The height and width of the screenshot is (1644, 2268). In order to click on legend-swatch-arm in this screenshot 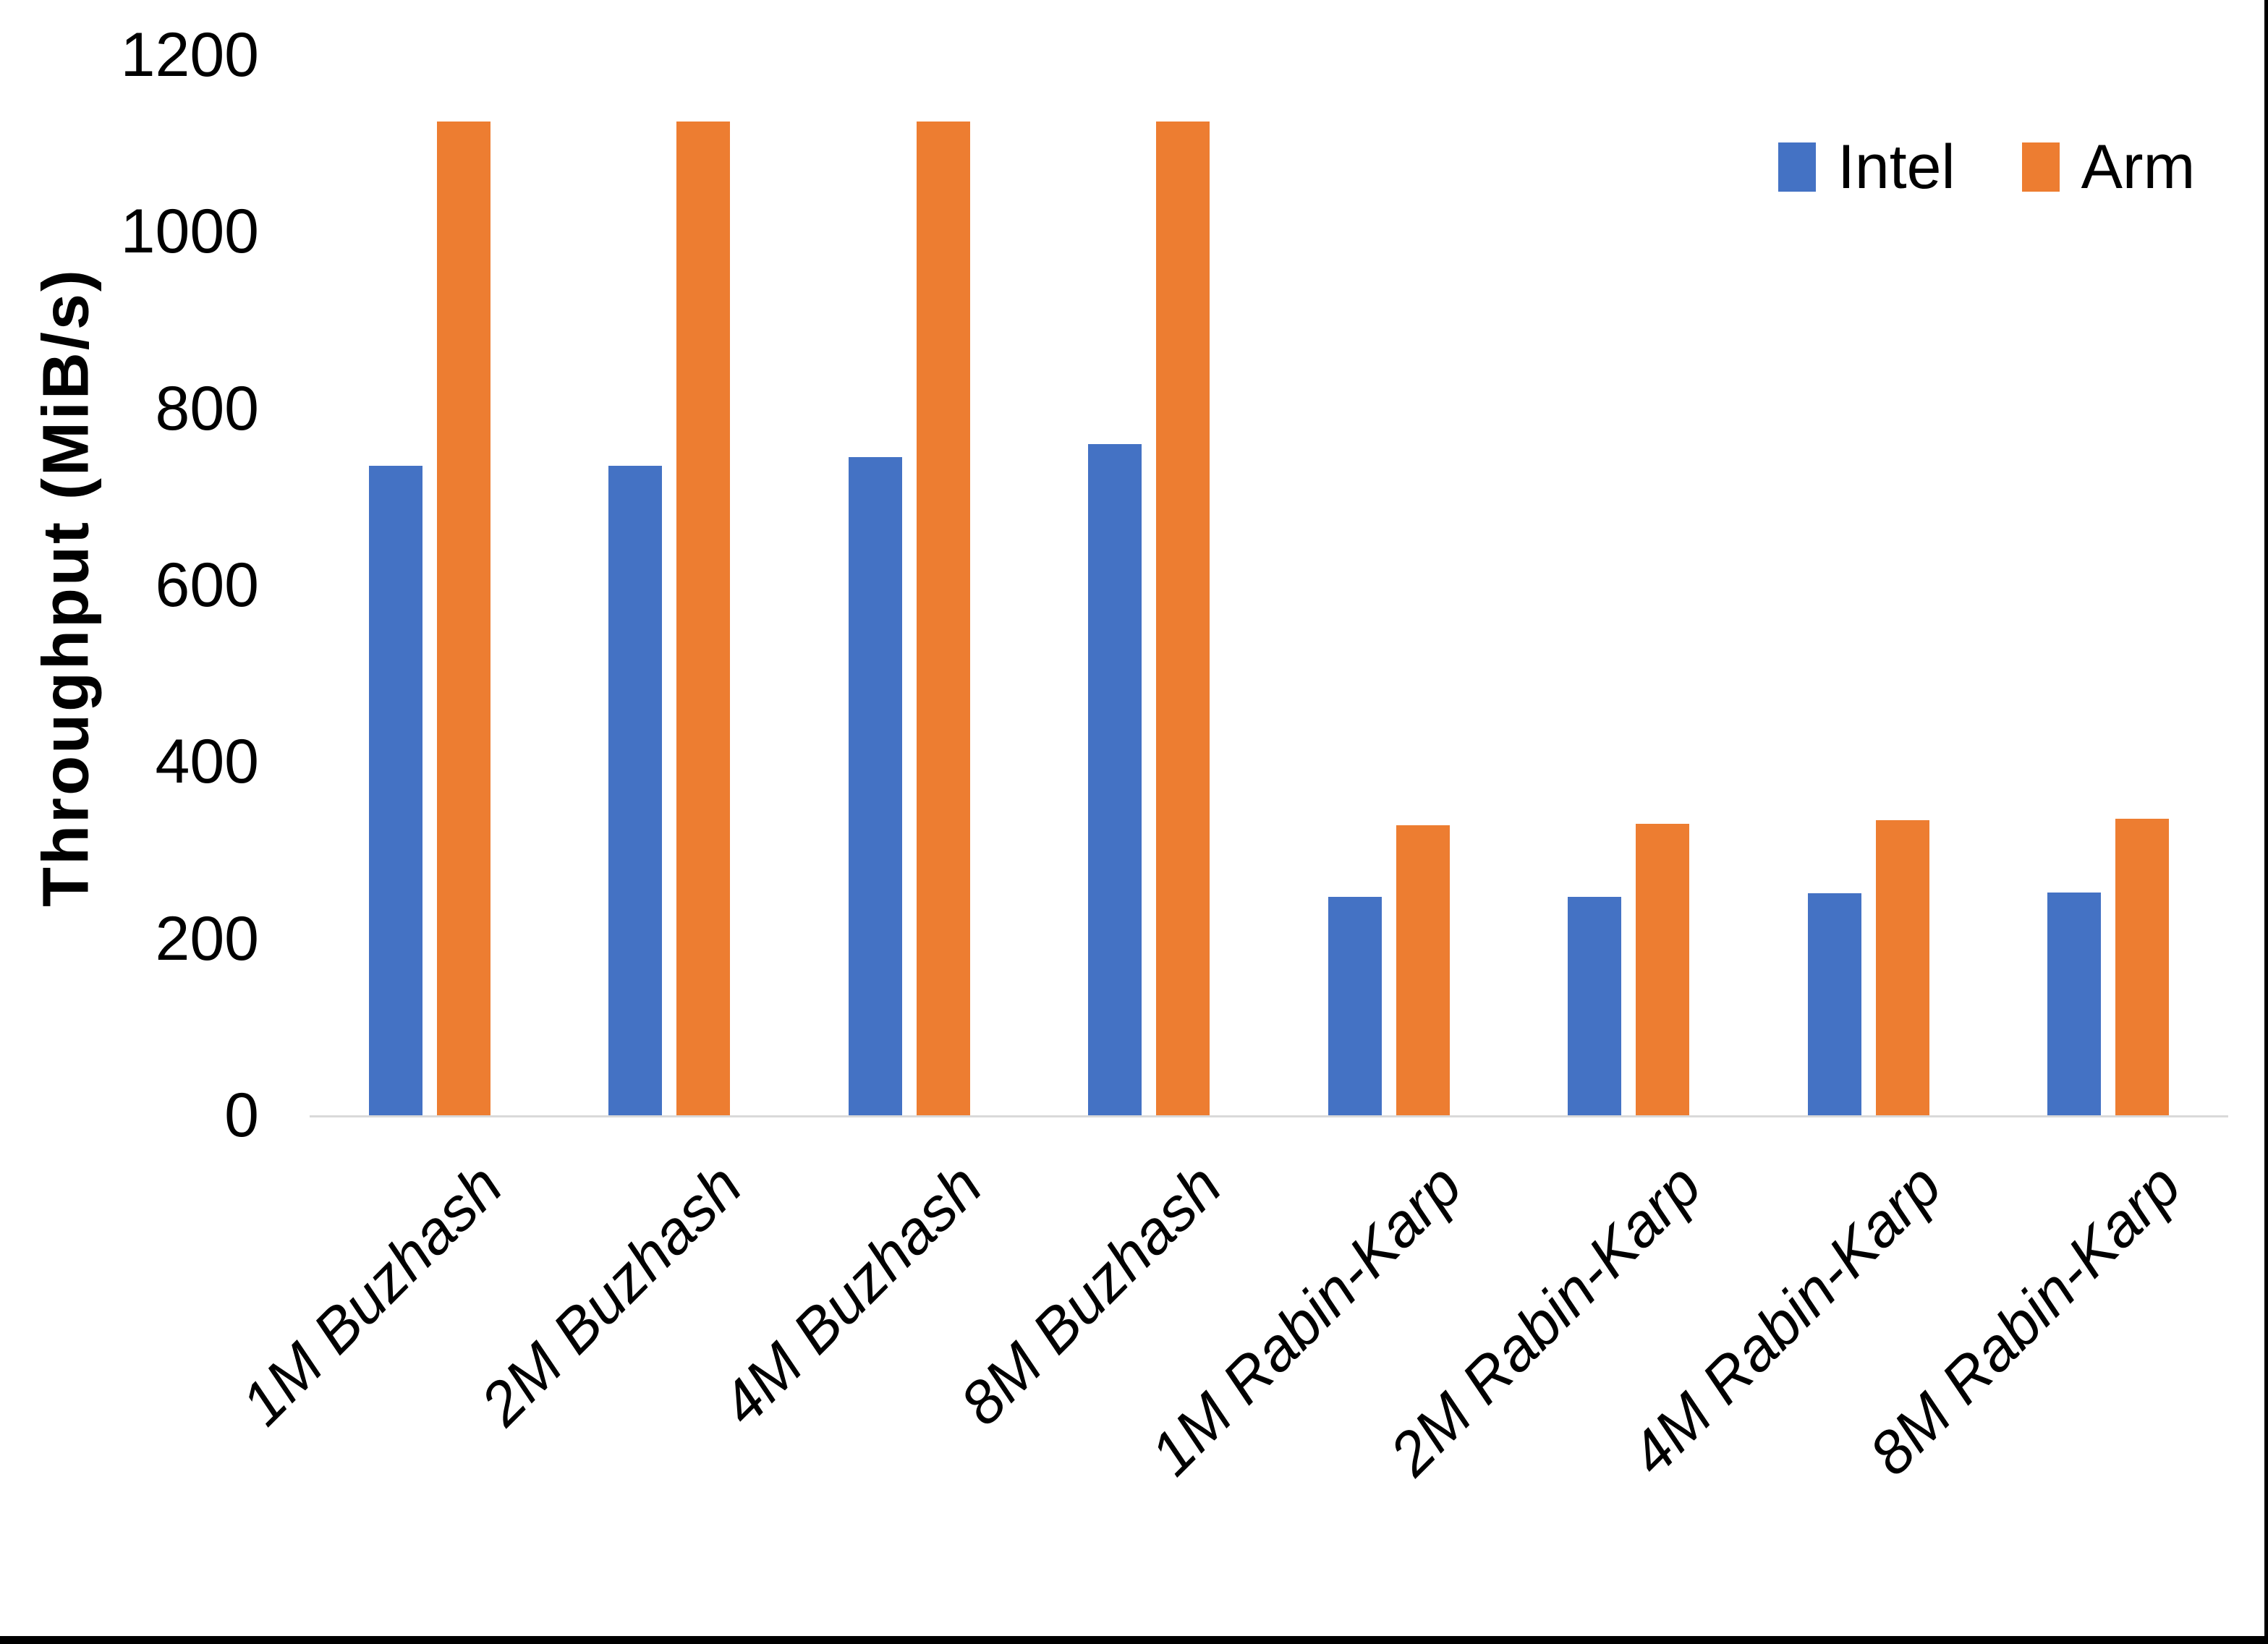, I will do `click(2040, 167)`.